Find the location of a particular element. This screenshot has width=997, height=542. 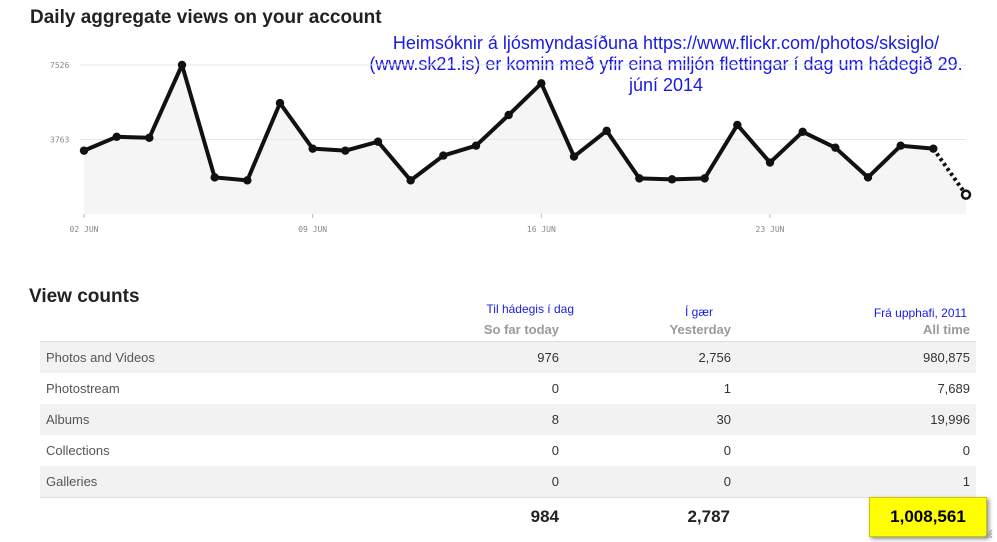

y-tick-label: 7526 is located at coordinates (59, 65).